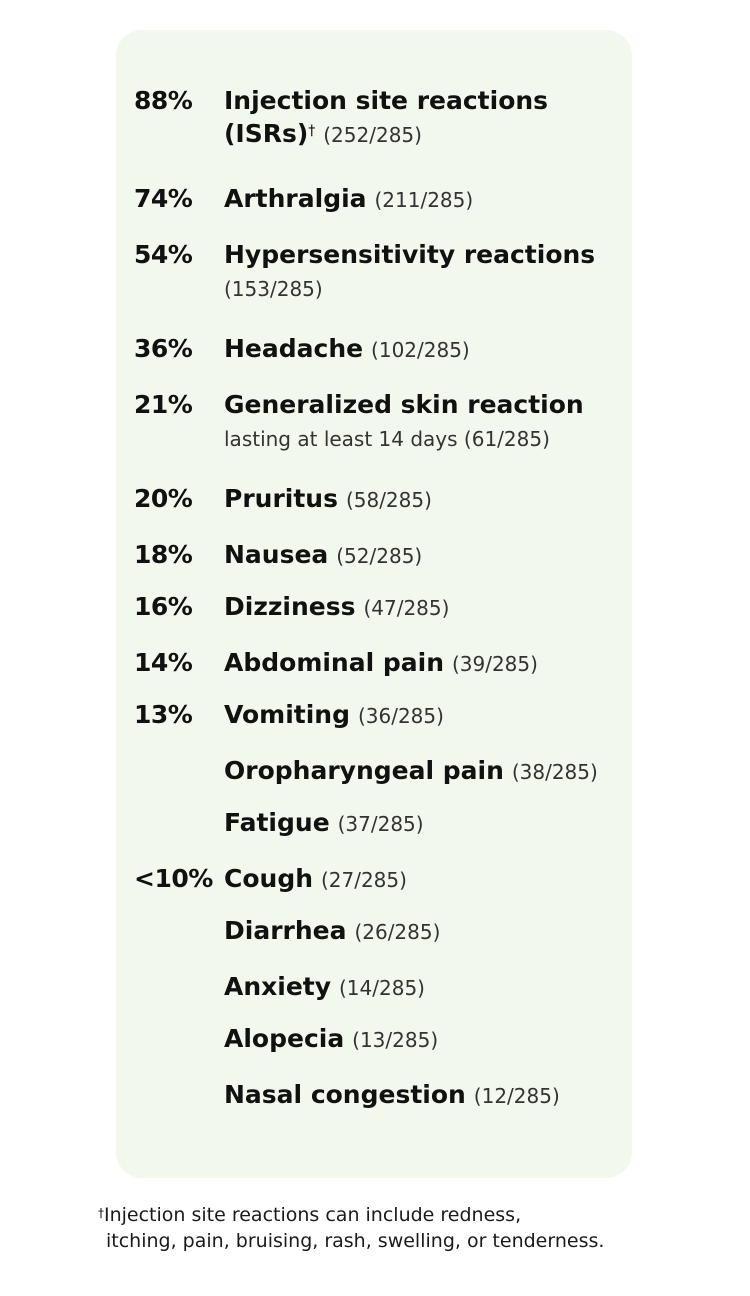 The height and width of the screenshot is (1296, 750). Describe the element at coordinates (406, 608) in the screenshot. I see `reaction-count: (47/285)` at that location.